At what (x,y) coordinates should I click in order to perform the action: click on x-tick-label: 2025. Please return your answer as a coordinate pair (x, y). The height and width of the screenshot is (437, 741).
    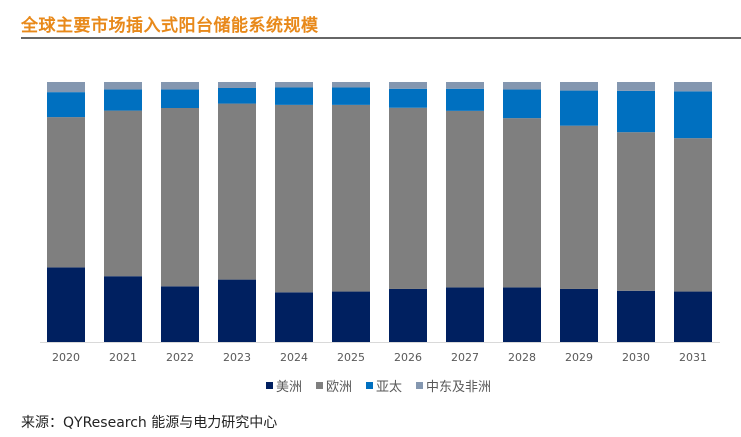
    Looking at the image, I should click on (351, 357).